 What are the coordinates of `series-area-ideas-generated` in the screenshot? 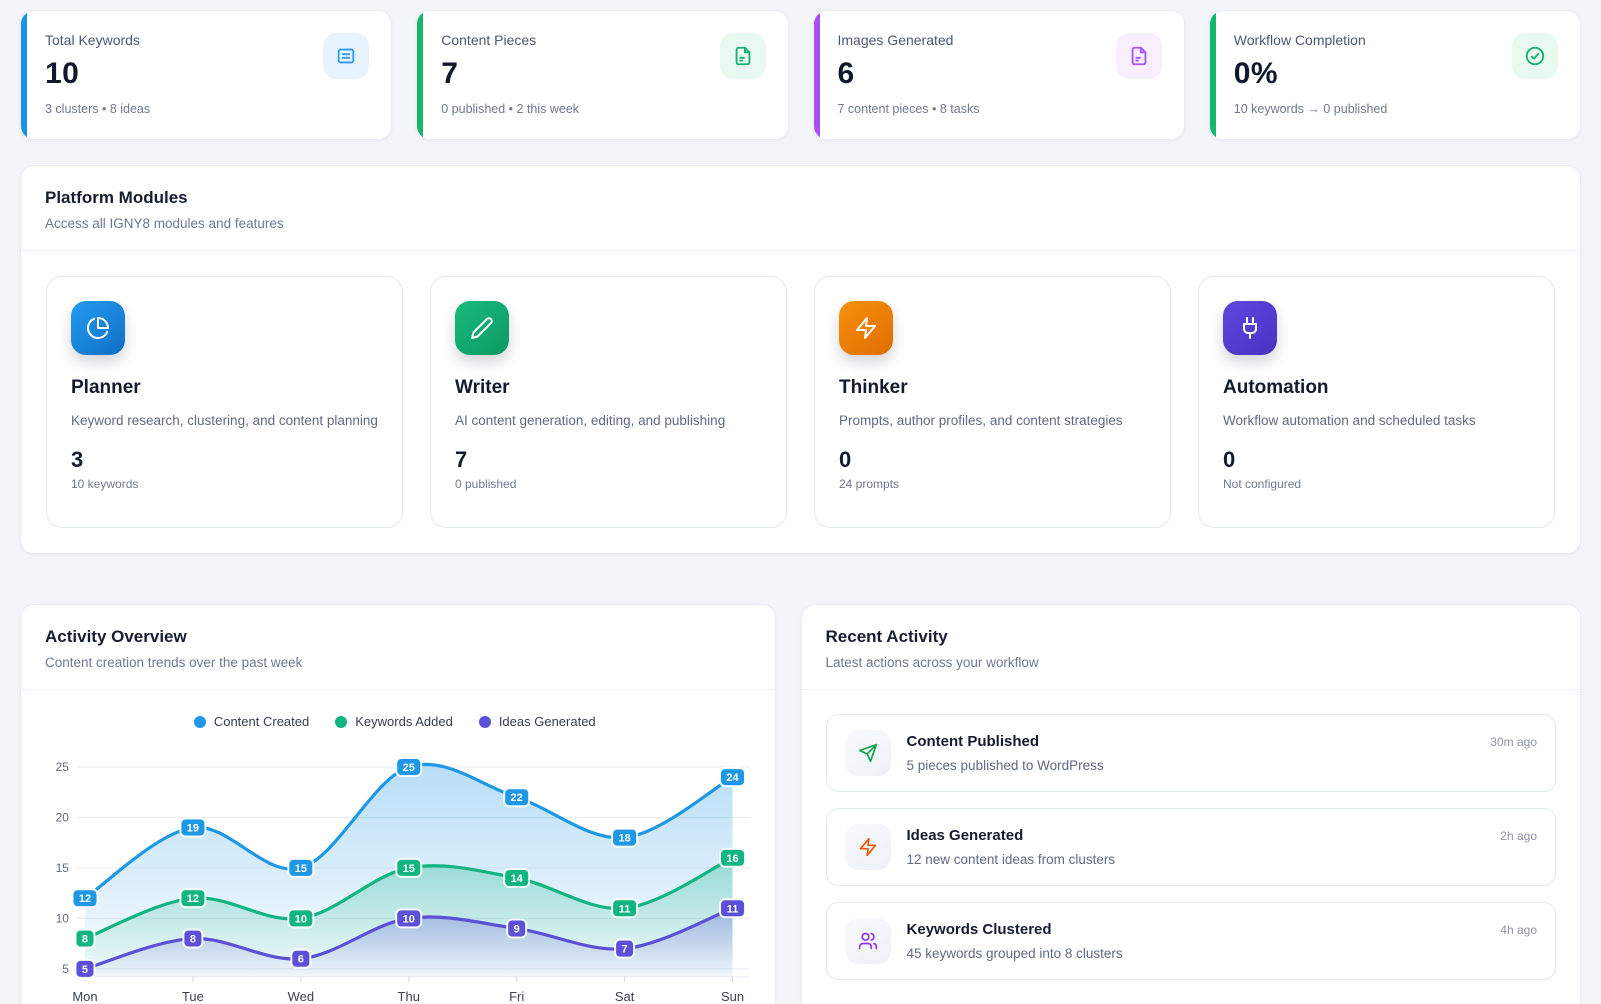 It's located at (408, 942).